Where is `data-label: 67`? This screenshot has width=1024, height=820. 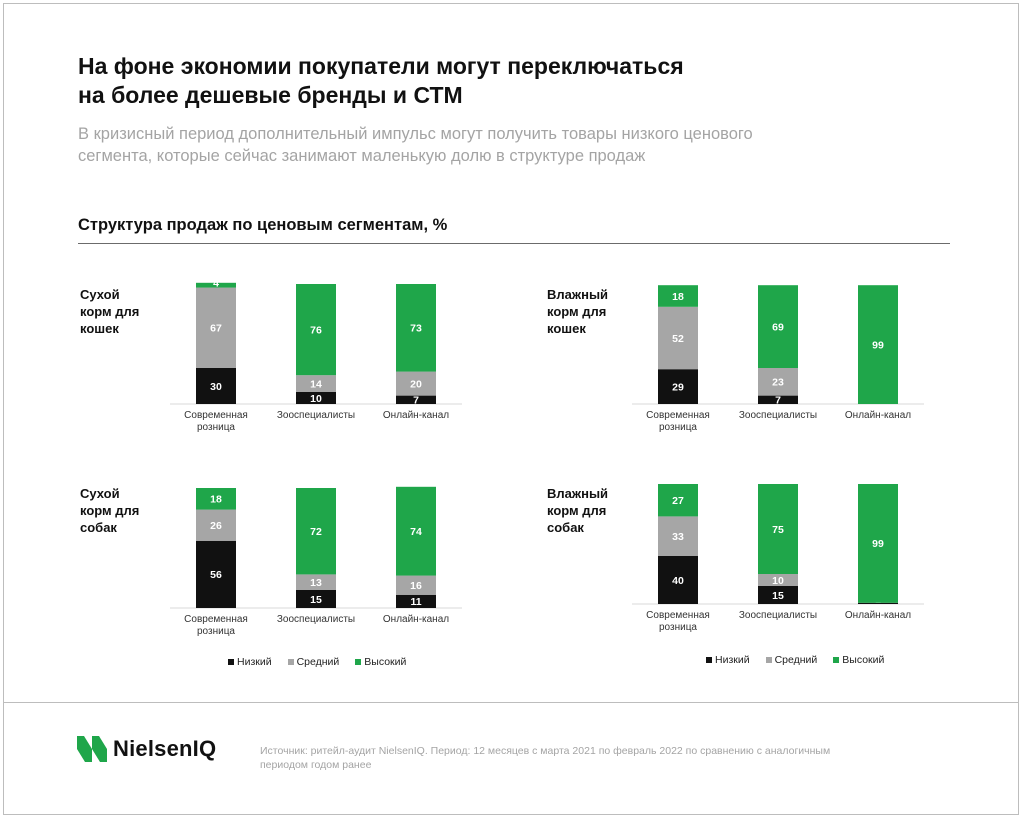 data-label: 67 is located at coordinates (216, 329).